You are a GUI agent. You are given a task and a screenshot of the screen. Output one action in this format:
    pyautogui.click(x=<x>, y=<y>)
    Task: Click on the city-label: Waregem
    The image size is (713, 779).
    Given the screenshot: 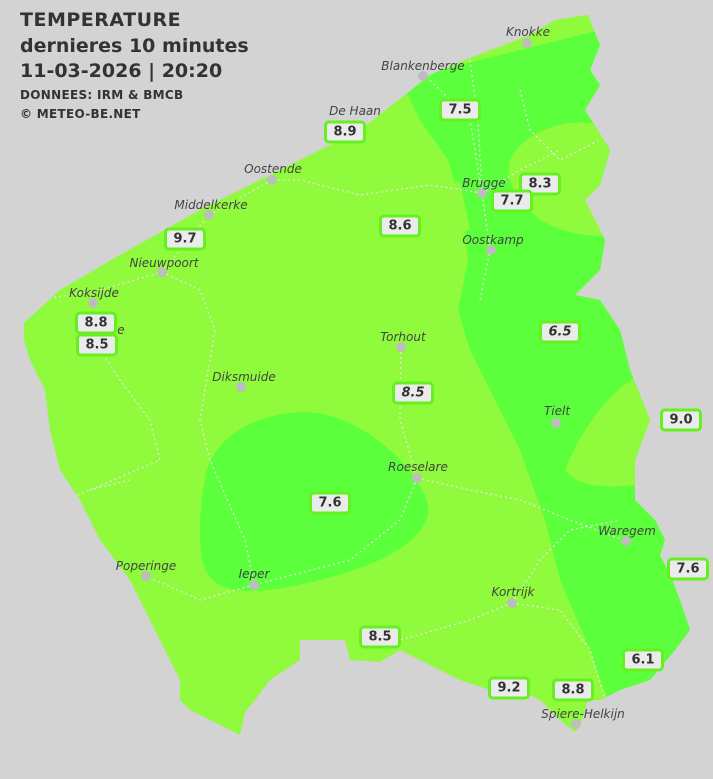 What is the action you would take?
    pyautogui.click(x=627, y=531)
    